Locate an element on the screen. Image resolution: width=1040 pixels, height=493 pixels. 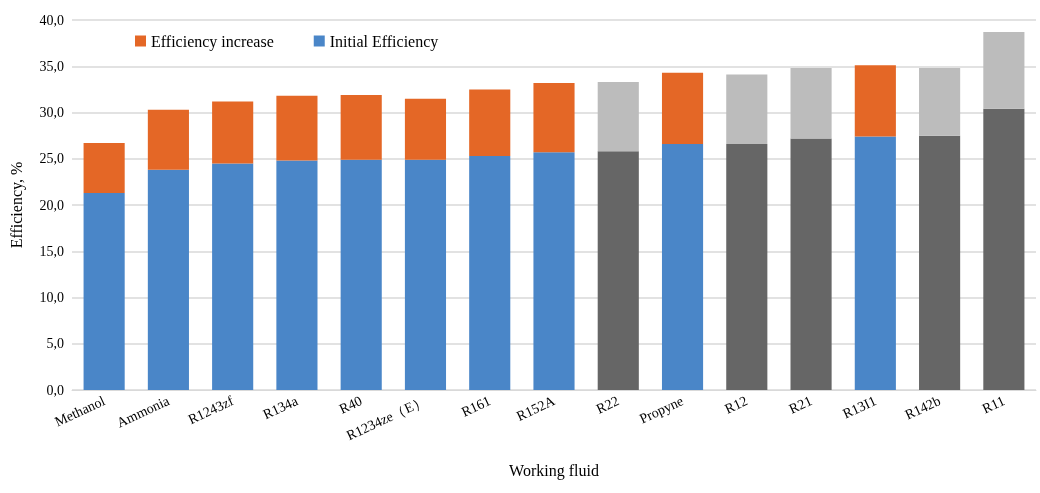
y-tick-label: 35,0 is located at coordinates (51, 66).